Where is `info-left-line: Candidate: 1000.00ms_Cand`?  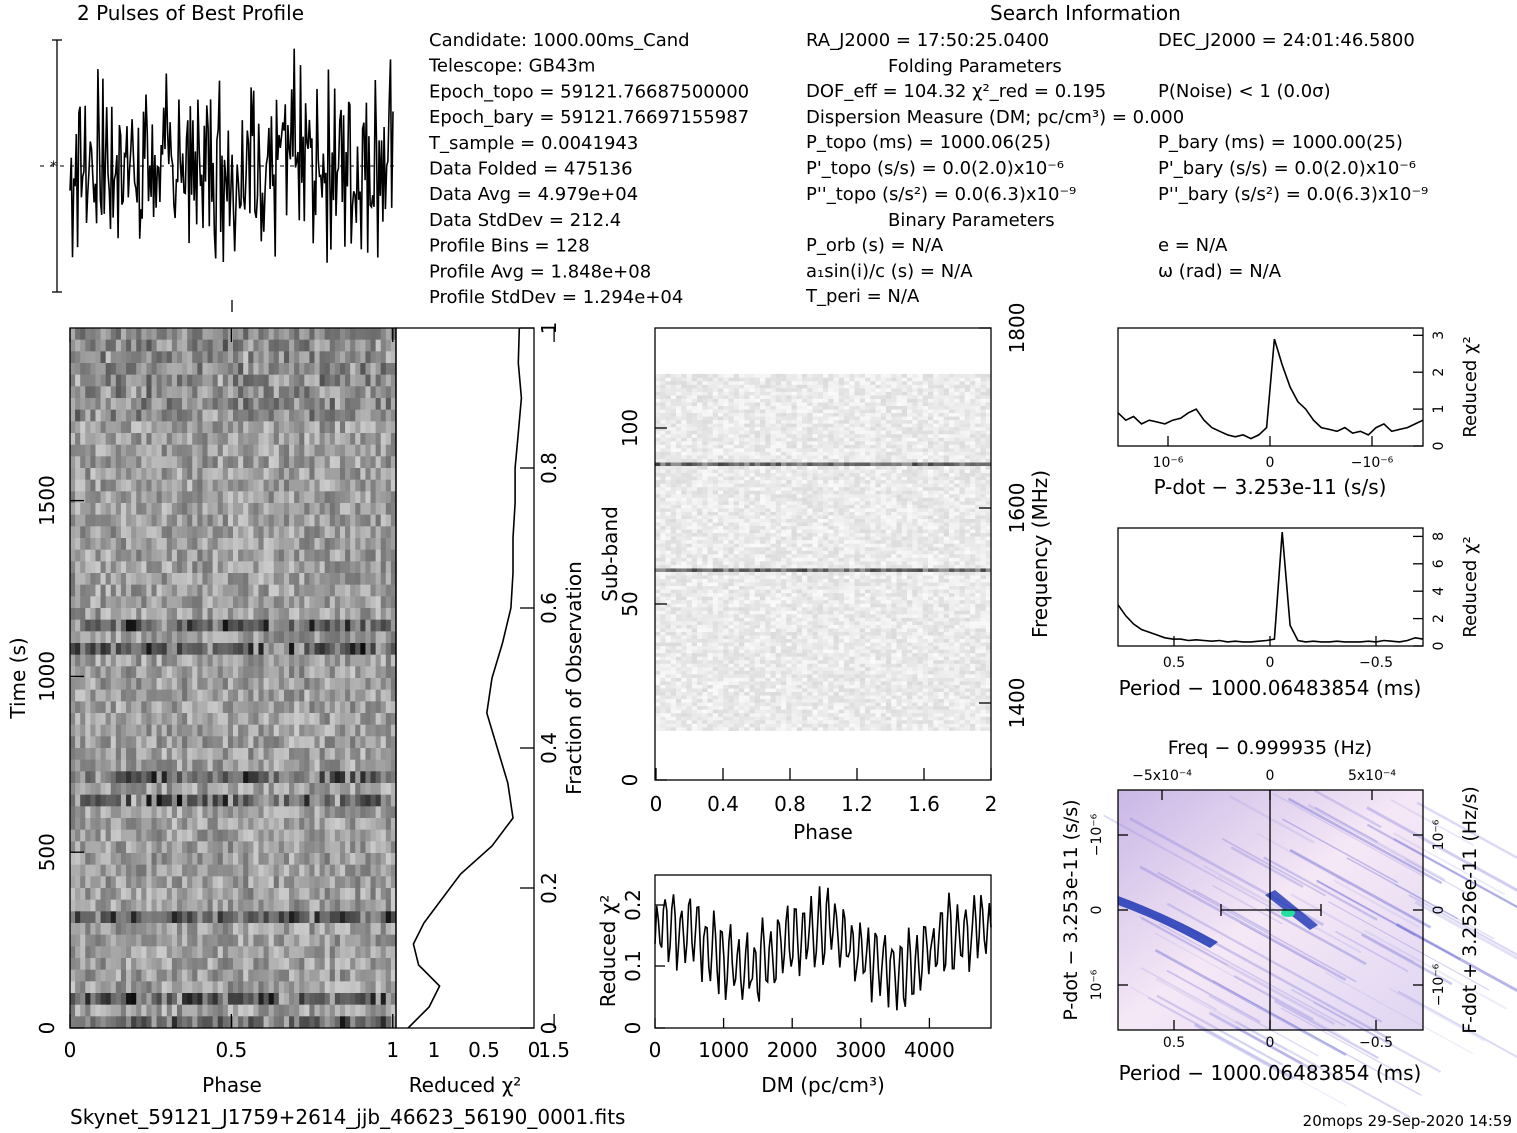 info-left-line: Candidate: 1000.00ms_Cand is located at coordinates (559, 40).